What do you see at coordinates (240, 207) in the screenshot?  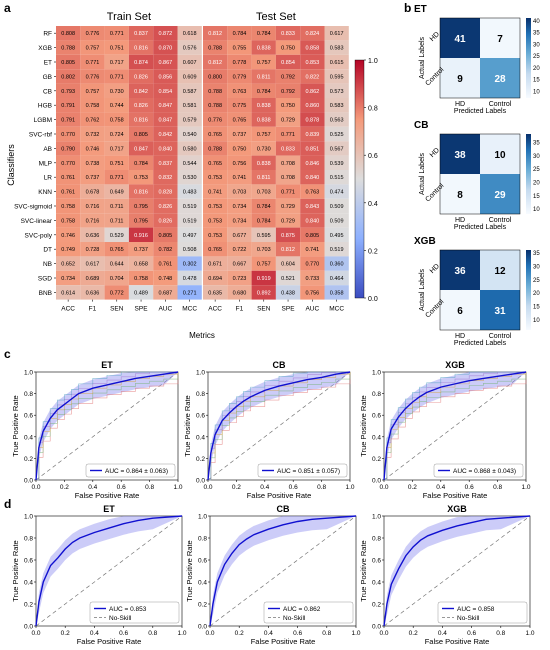 I see `cell-value-label: 0.734` at bounding box center [240, 207].